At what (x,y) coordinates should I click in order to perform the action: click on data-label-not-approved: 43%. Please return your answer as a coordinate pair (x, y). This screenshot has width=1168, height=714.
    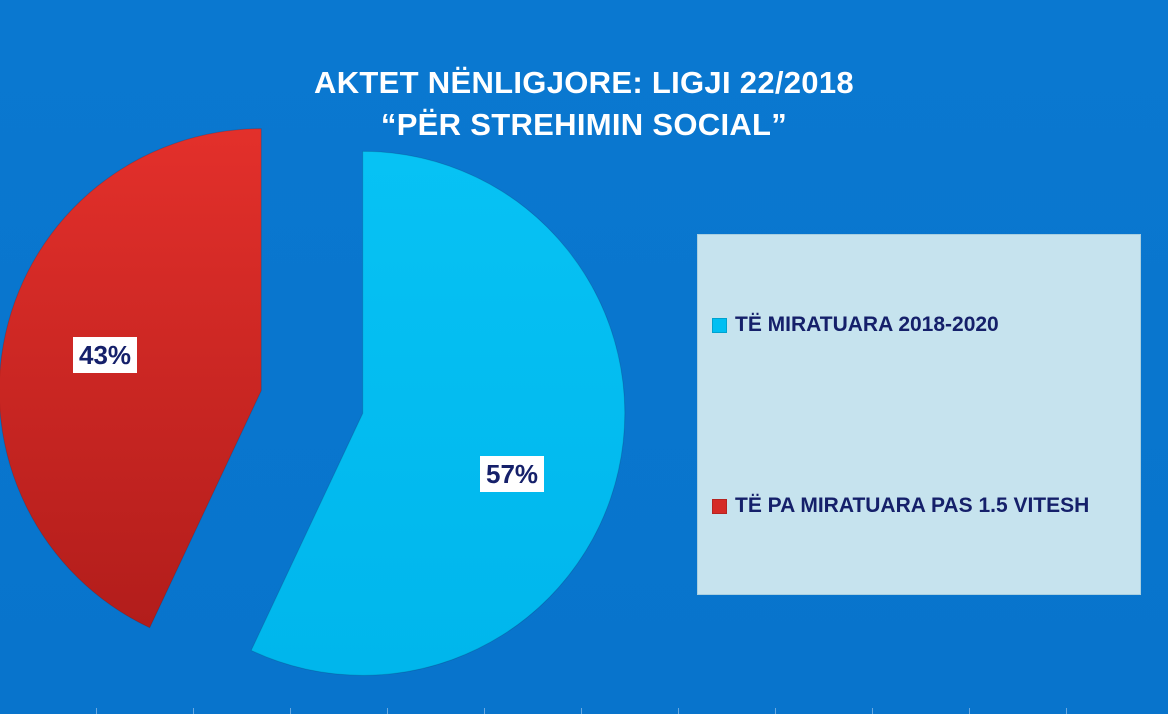
    Looking at the image, I should click on (105, 355).